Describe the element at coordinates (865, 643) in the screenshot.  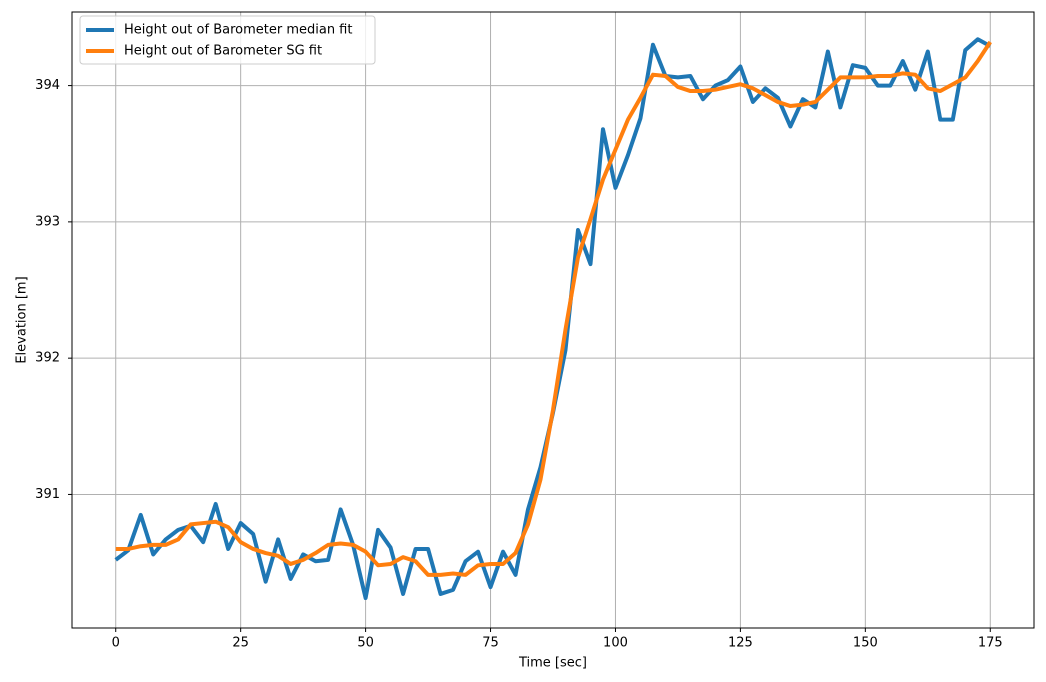
I see `x-tick-label: 150` at that location.